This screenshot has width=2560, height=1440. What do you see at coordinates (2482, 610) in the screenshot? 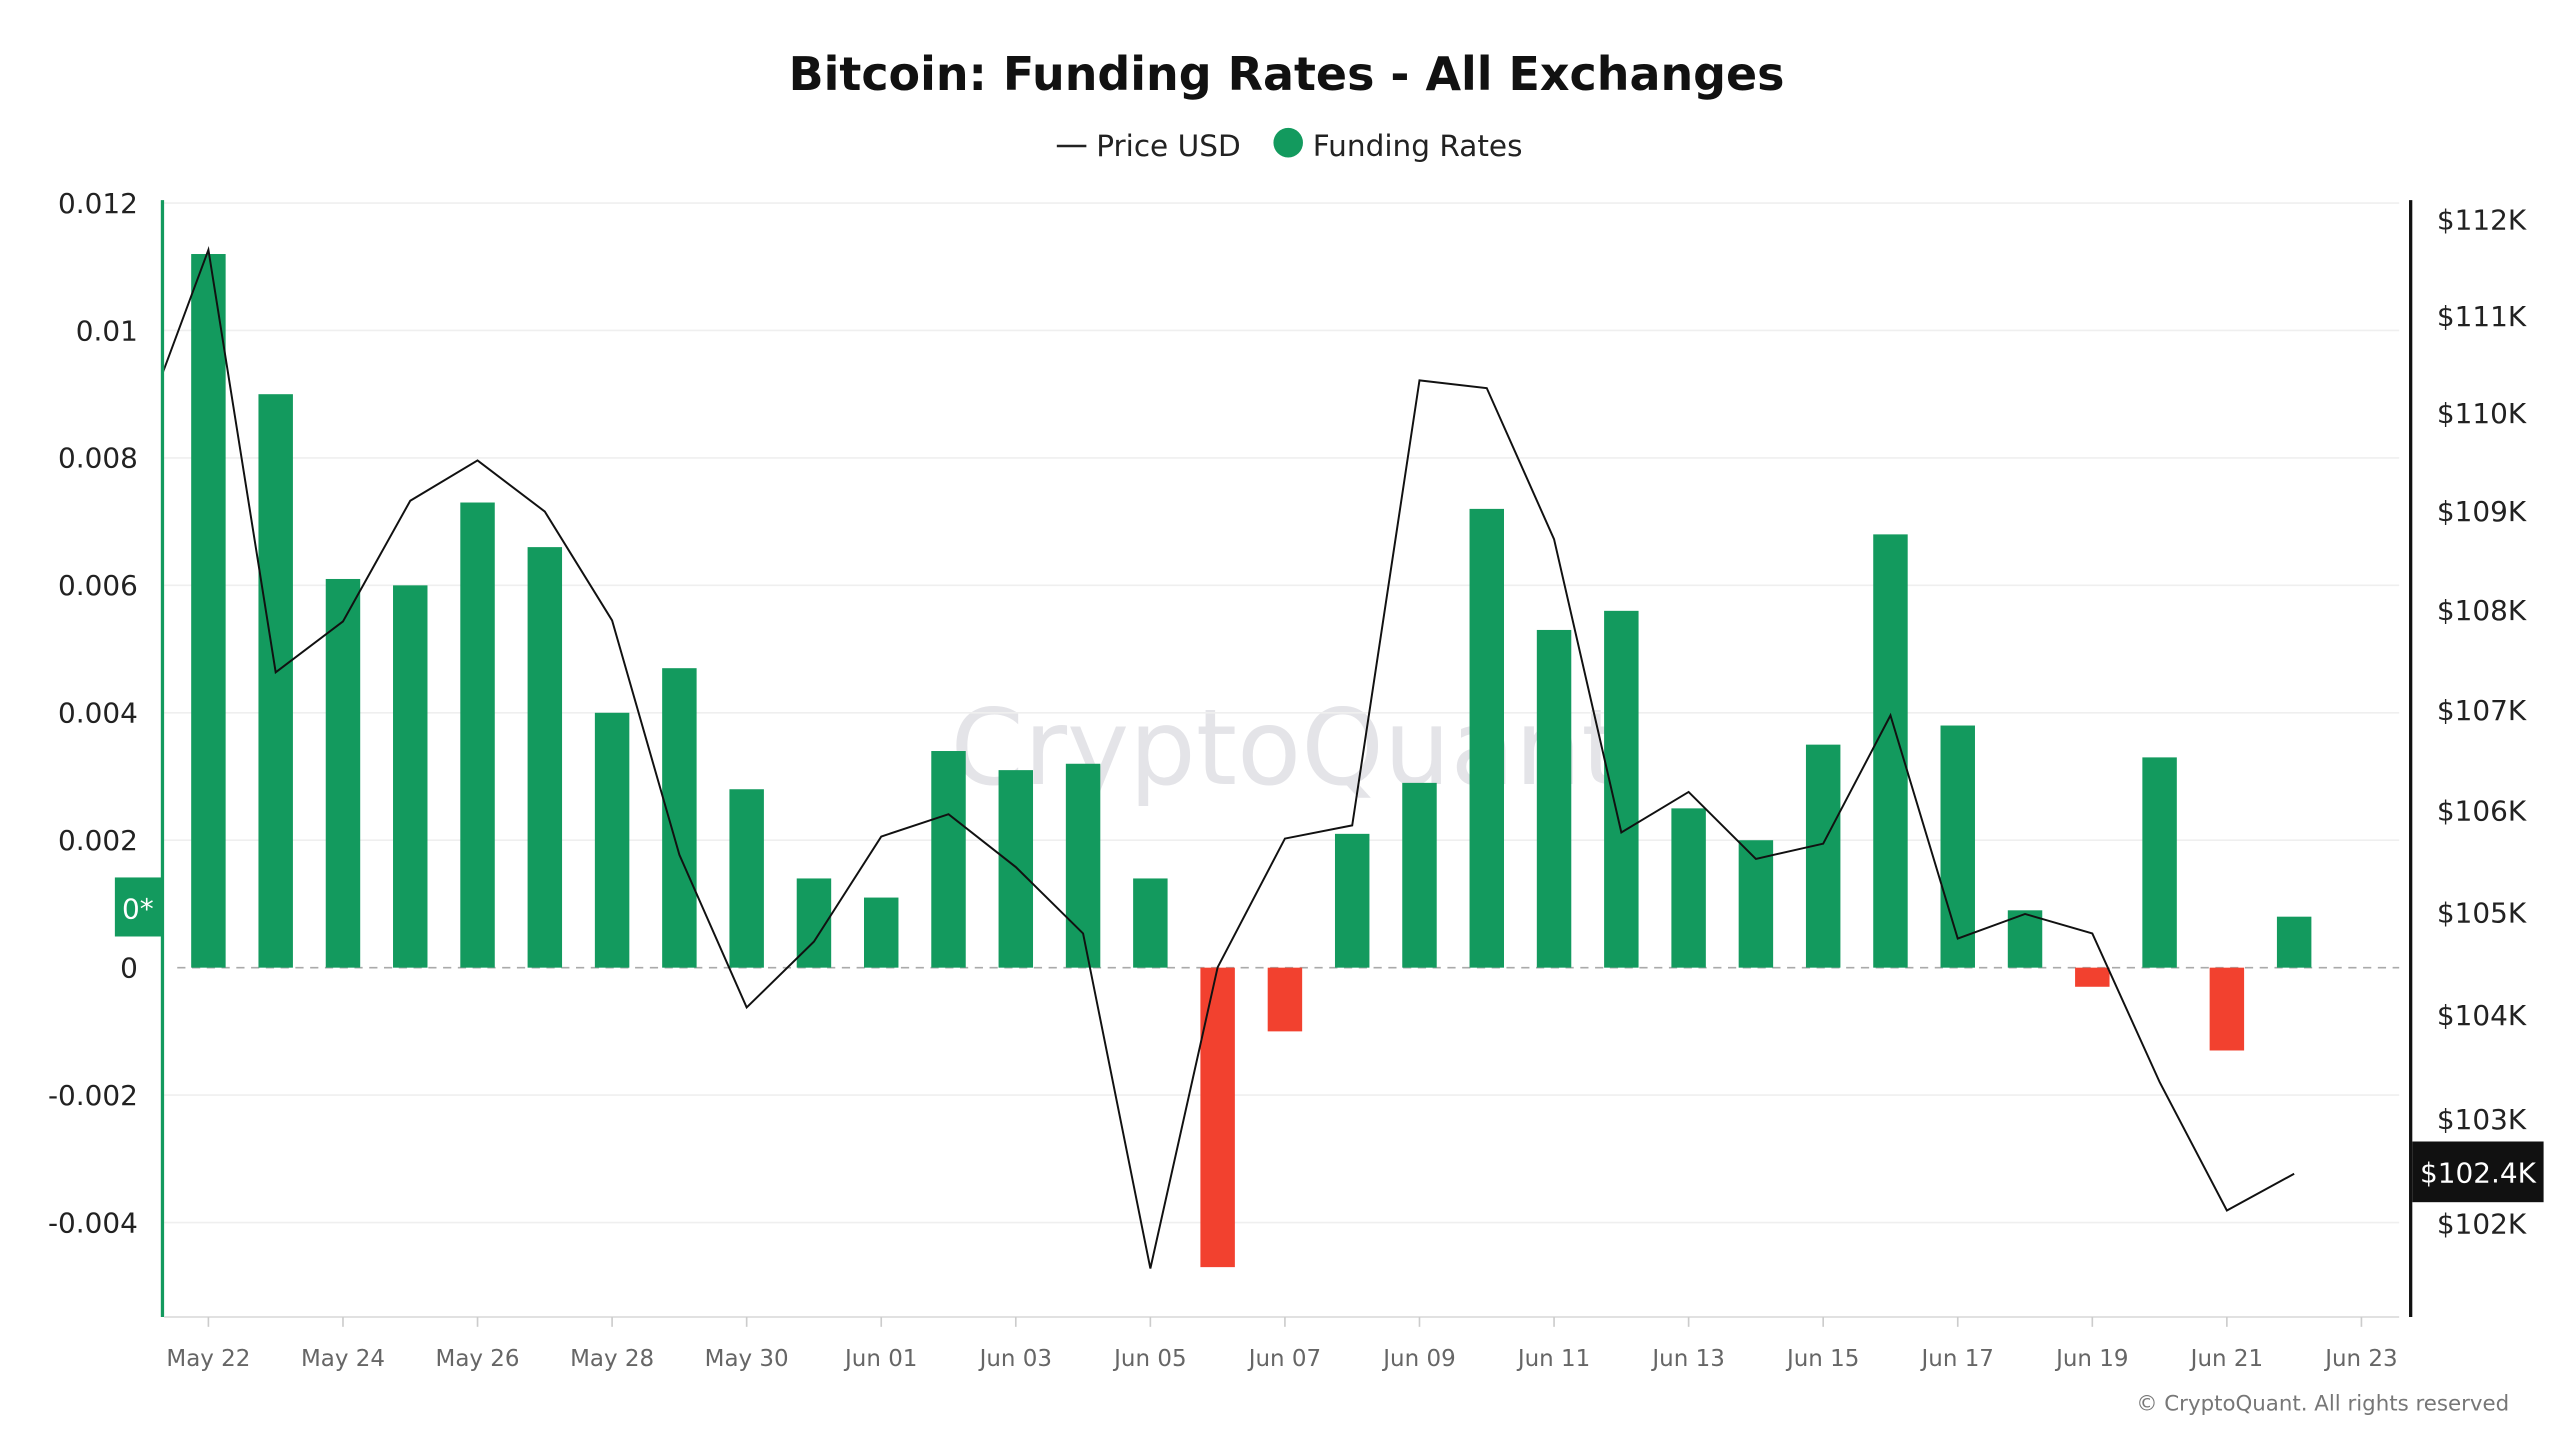
I see `right-tick-label: $108K` at bounding box center [2482, 610].